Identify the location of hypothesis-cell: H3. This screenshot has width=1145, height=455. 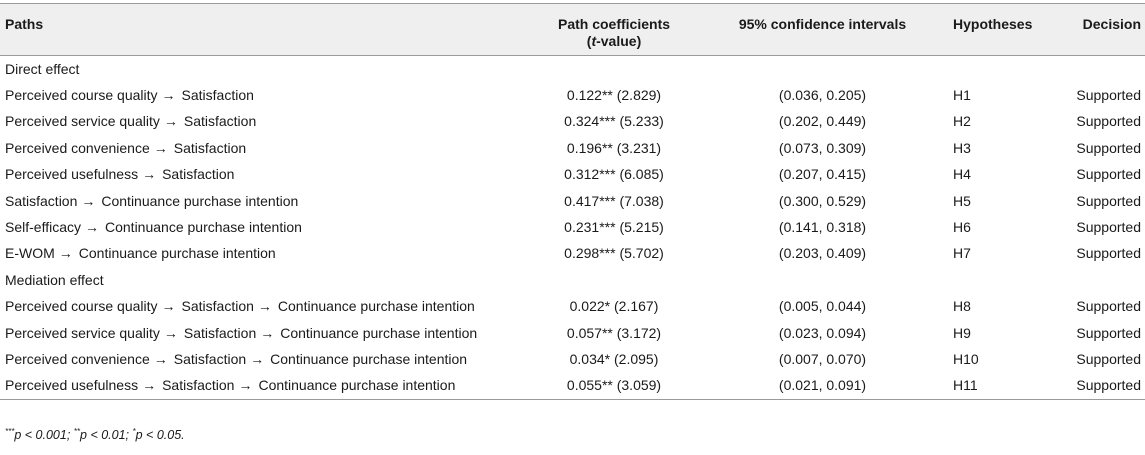
(962, 147).